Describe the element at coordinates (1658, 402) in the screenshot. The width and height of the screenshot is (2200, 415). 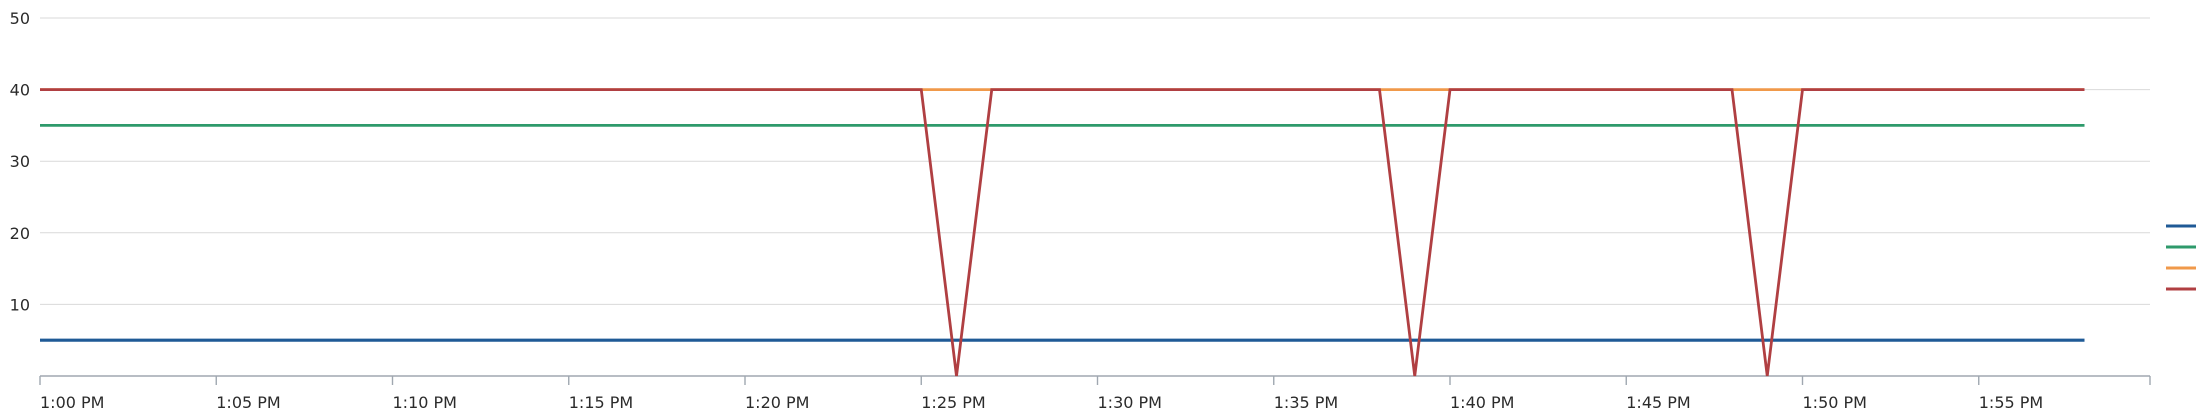
I see `x-tick-label: 1:45 PM` at that location.